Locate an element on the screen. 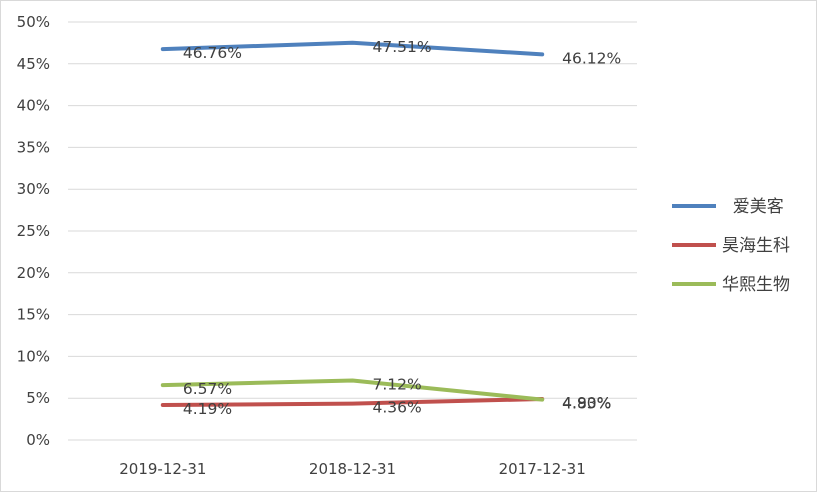 The image size is (818, 493). x-axis-ticks: 2019-12-31 2018-12-31 2017-12-31 is located at coordinates (352, 469).